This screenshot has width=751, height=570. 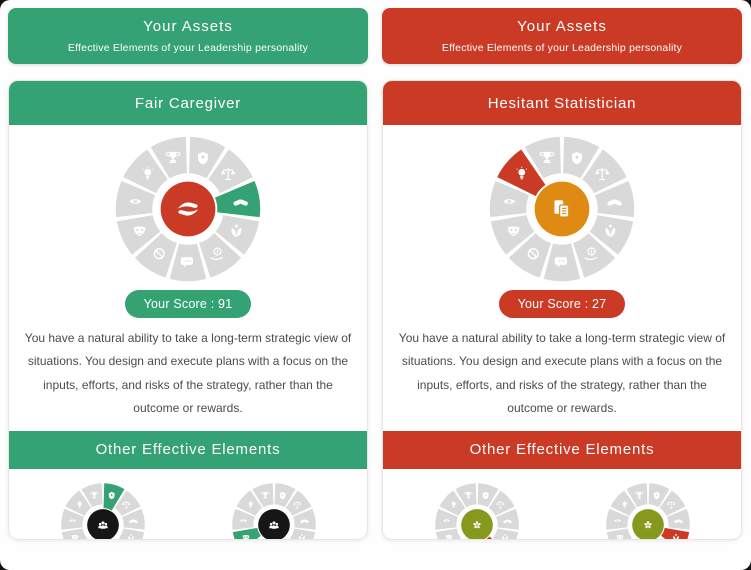 What do you see at coordinates (188, 103) in the screenshot?
I see `element-card-title: Fair Caregiver` at bounding box center [188, 103].